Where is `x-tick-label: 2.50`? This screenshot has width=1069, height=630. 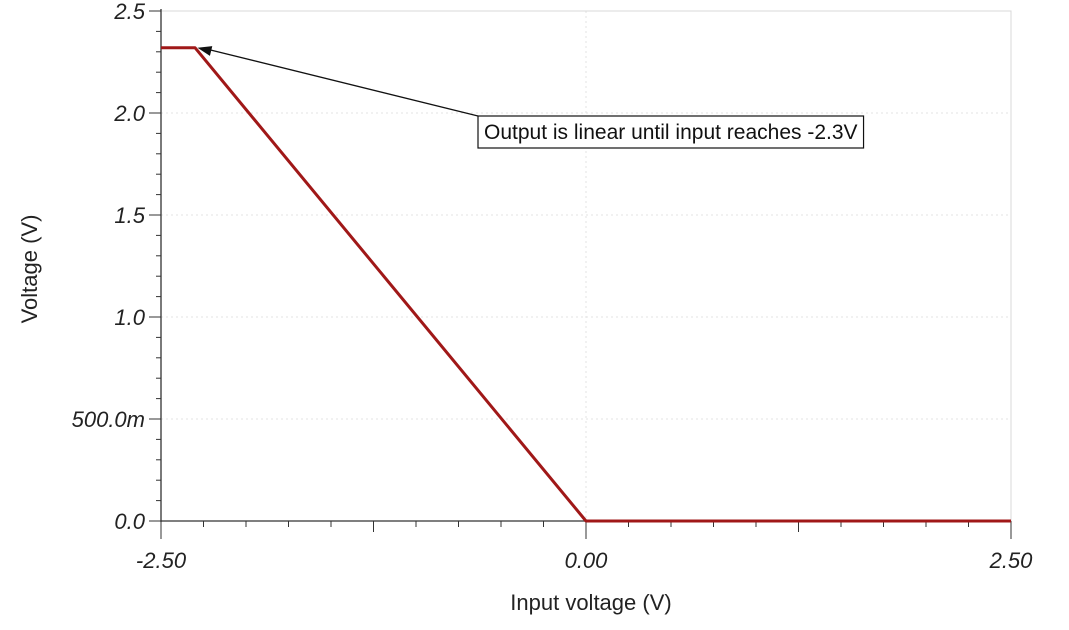
x-tick-label: 2.50 is located at coordinates (1011, 560).